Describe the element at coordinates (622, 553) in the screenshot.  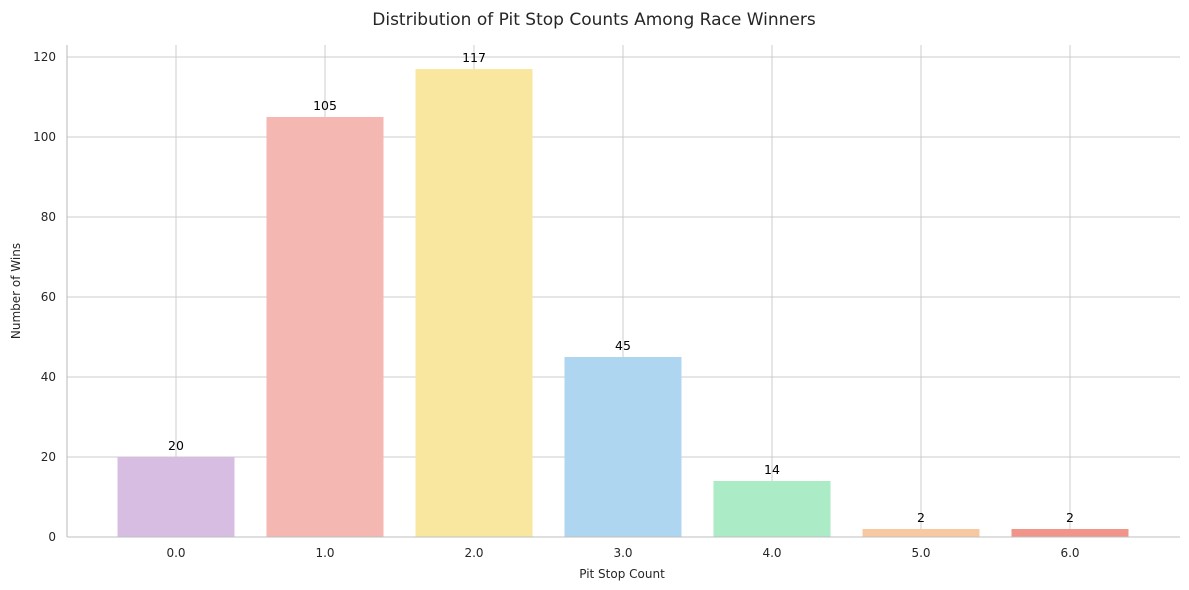
I see `x-tick-label: 3.0` at that location.